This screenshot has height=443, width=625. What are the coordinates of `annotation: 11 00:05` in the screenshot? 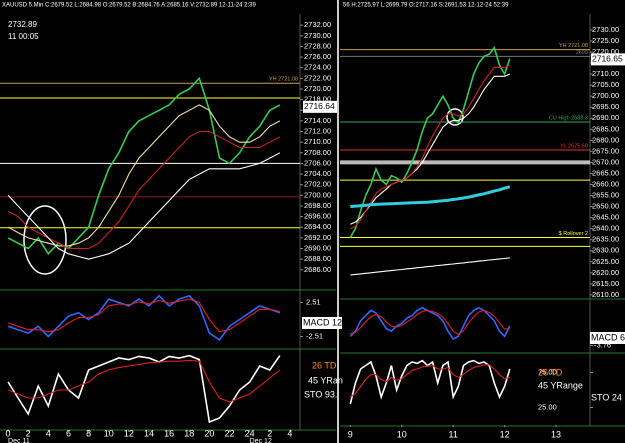 It's located at (23, 36).